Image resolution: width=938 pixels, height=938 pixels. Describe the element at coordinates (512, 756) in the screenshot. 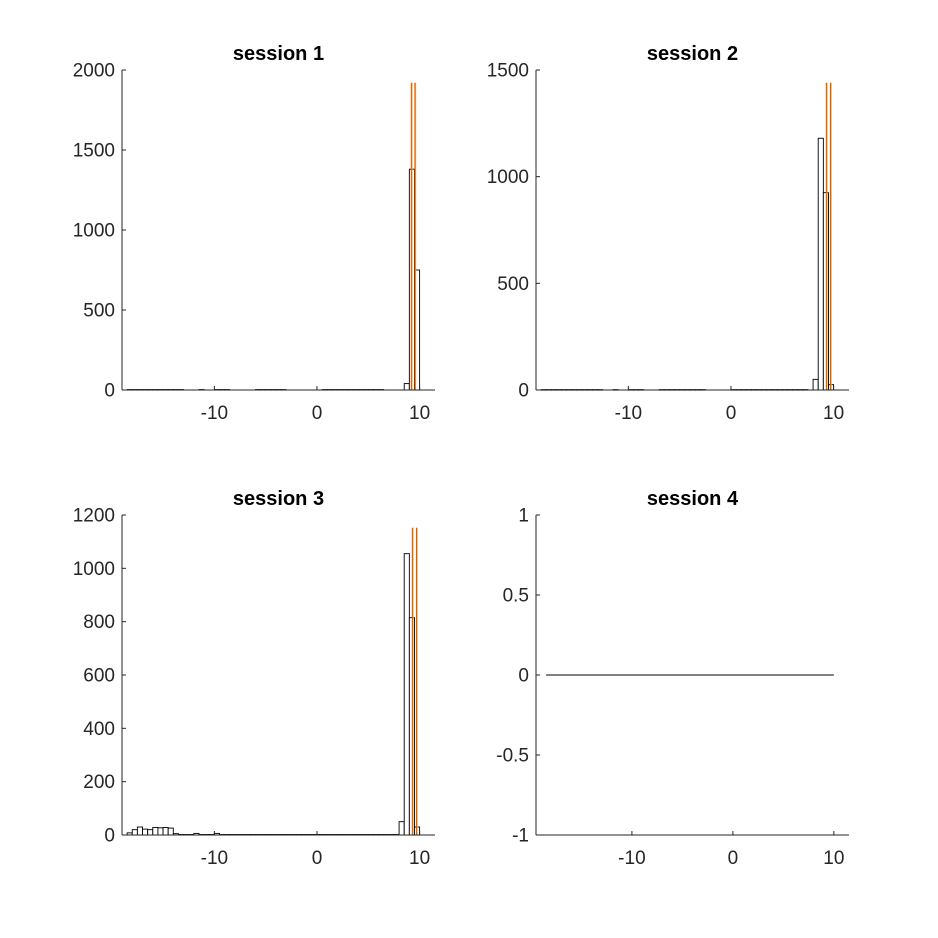

I see `y-tick-label: -0.5` at that location.